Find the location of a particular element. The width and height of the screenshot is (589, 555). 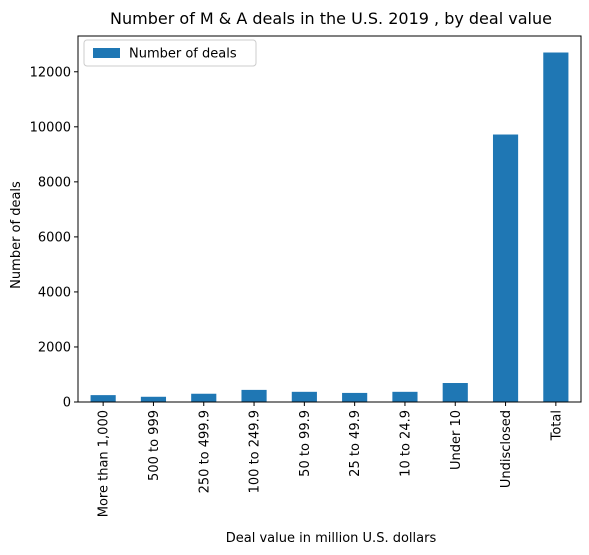

x-tick-label: Under 10 is located at coordinates (456, 440).